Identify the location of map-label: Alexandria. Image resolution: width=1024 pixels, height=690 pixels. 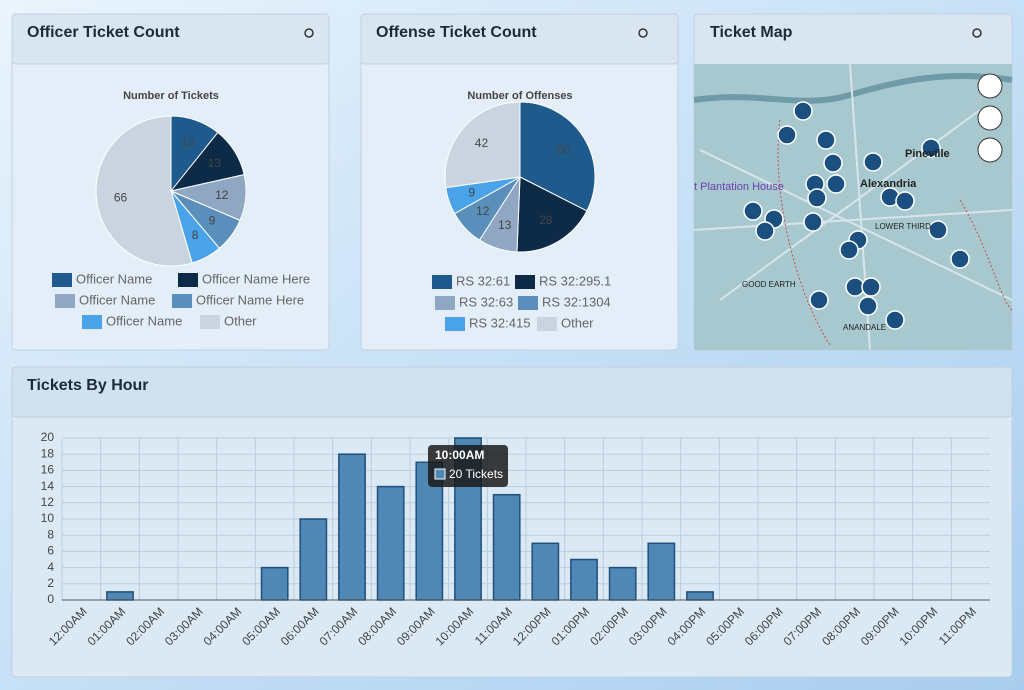
(888, 184).